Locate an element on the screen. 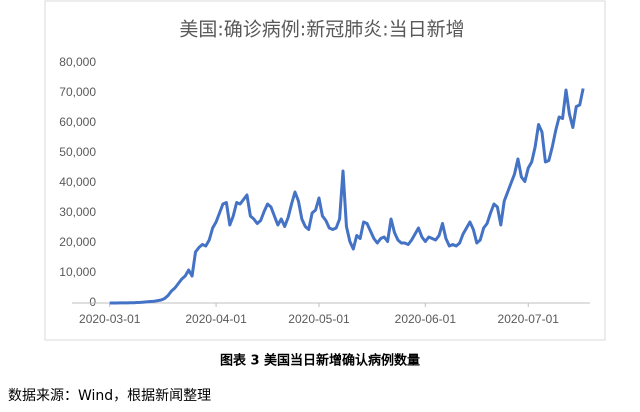 The height and width of the screenshot is (412, 640). y-tick-label: 70,000 is located at coordinates (77, 92).